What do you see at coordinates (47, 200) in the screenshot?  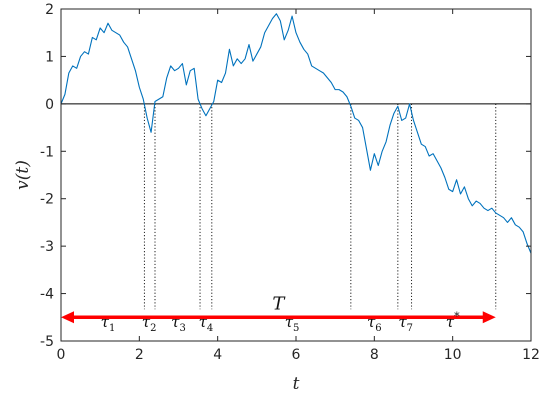 I see `y-tick-label: -2` at bounding box center [47, 200].